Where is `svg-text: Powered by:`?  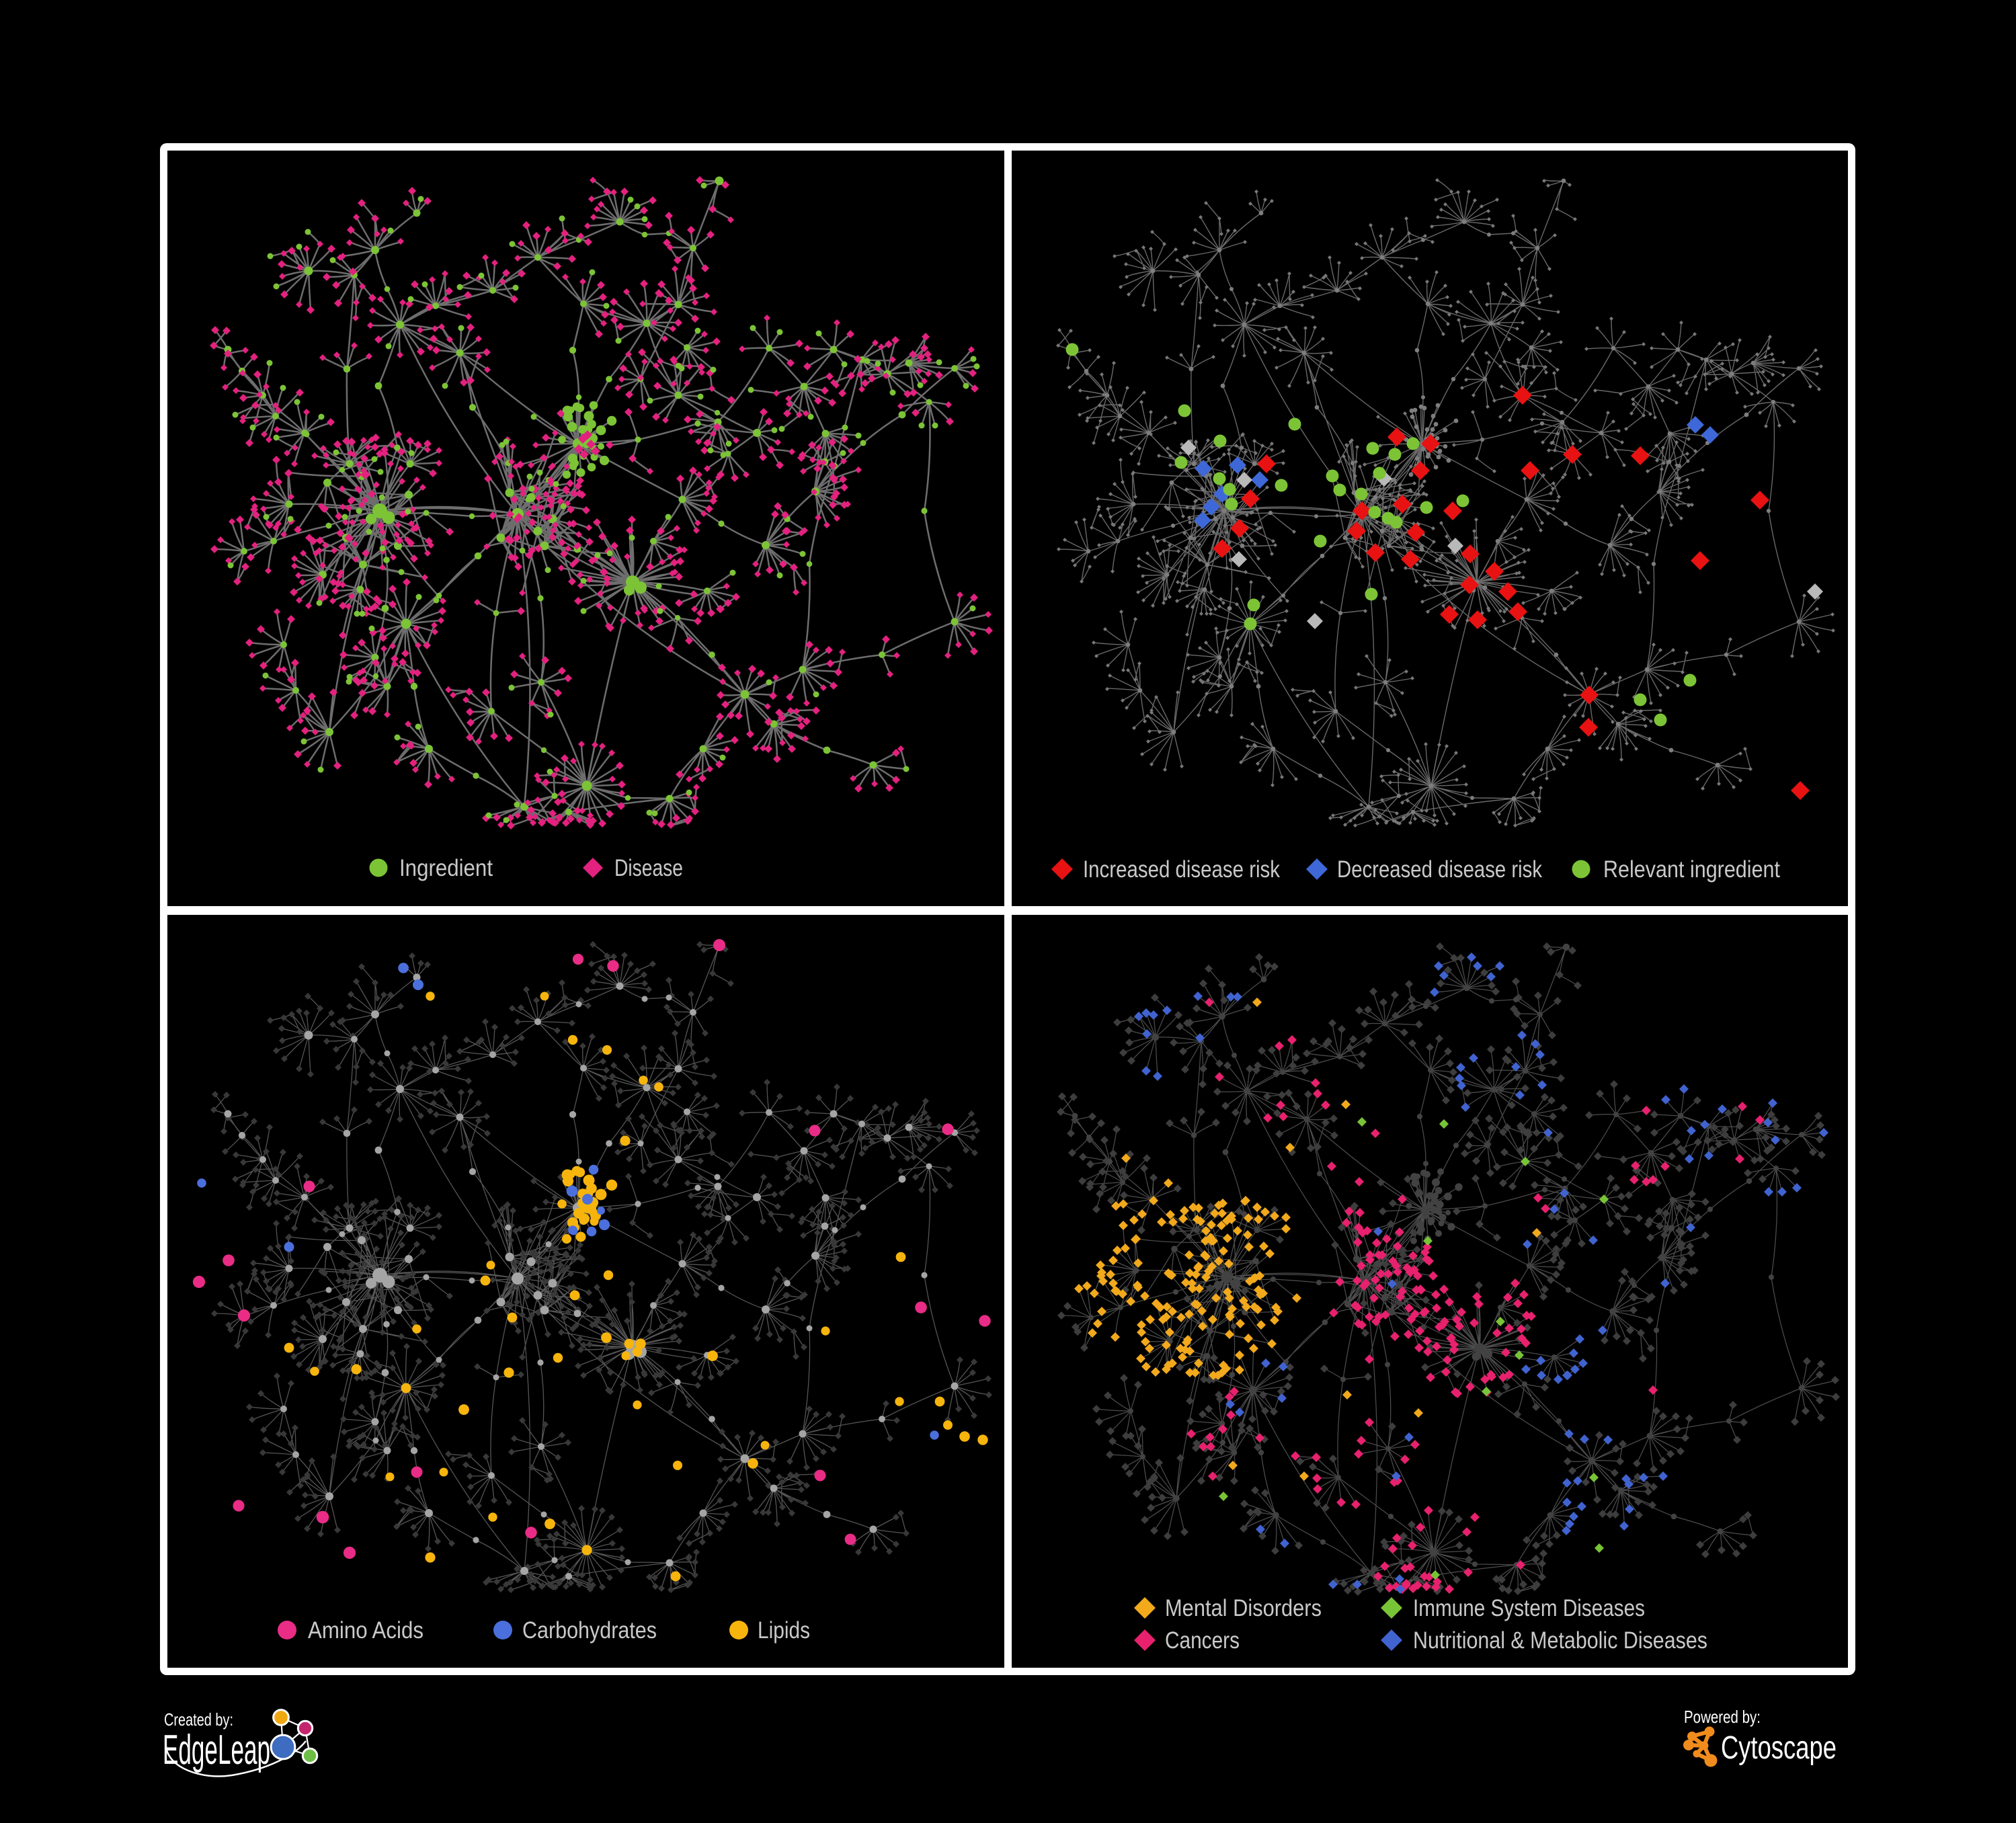
svg-text: Powered by: is located at coordinates (1722, 1717).